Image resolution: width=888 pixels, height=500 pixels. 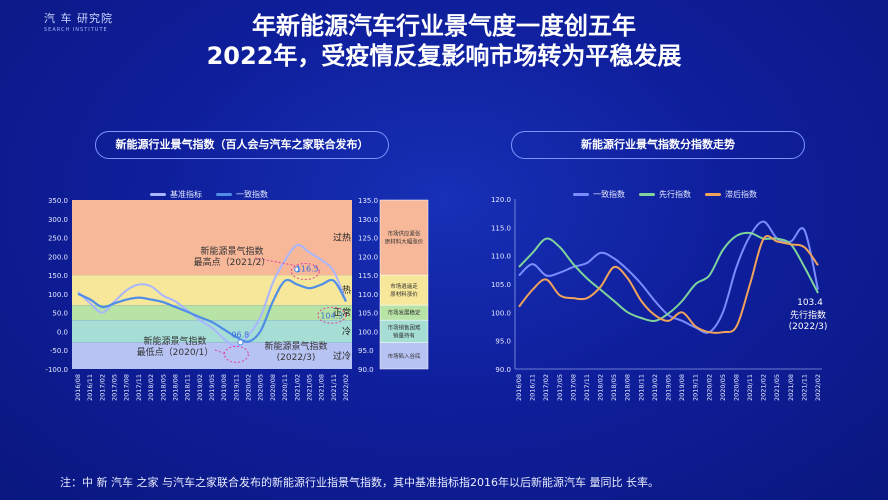 I want to click on x-tick-label: 2021/05, so click(x=309, y=387).